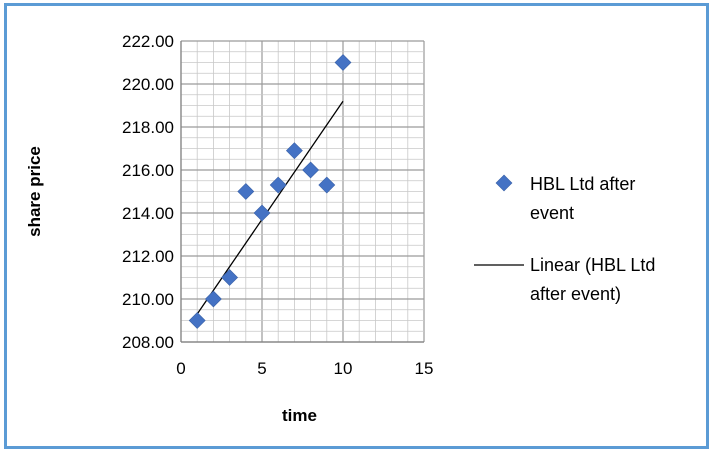 This screenshot has width=719, height=460. Describe the element at coordinates (34, 191) in the screenshot. I see `y-axis-title: share price` at that location.